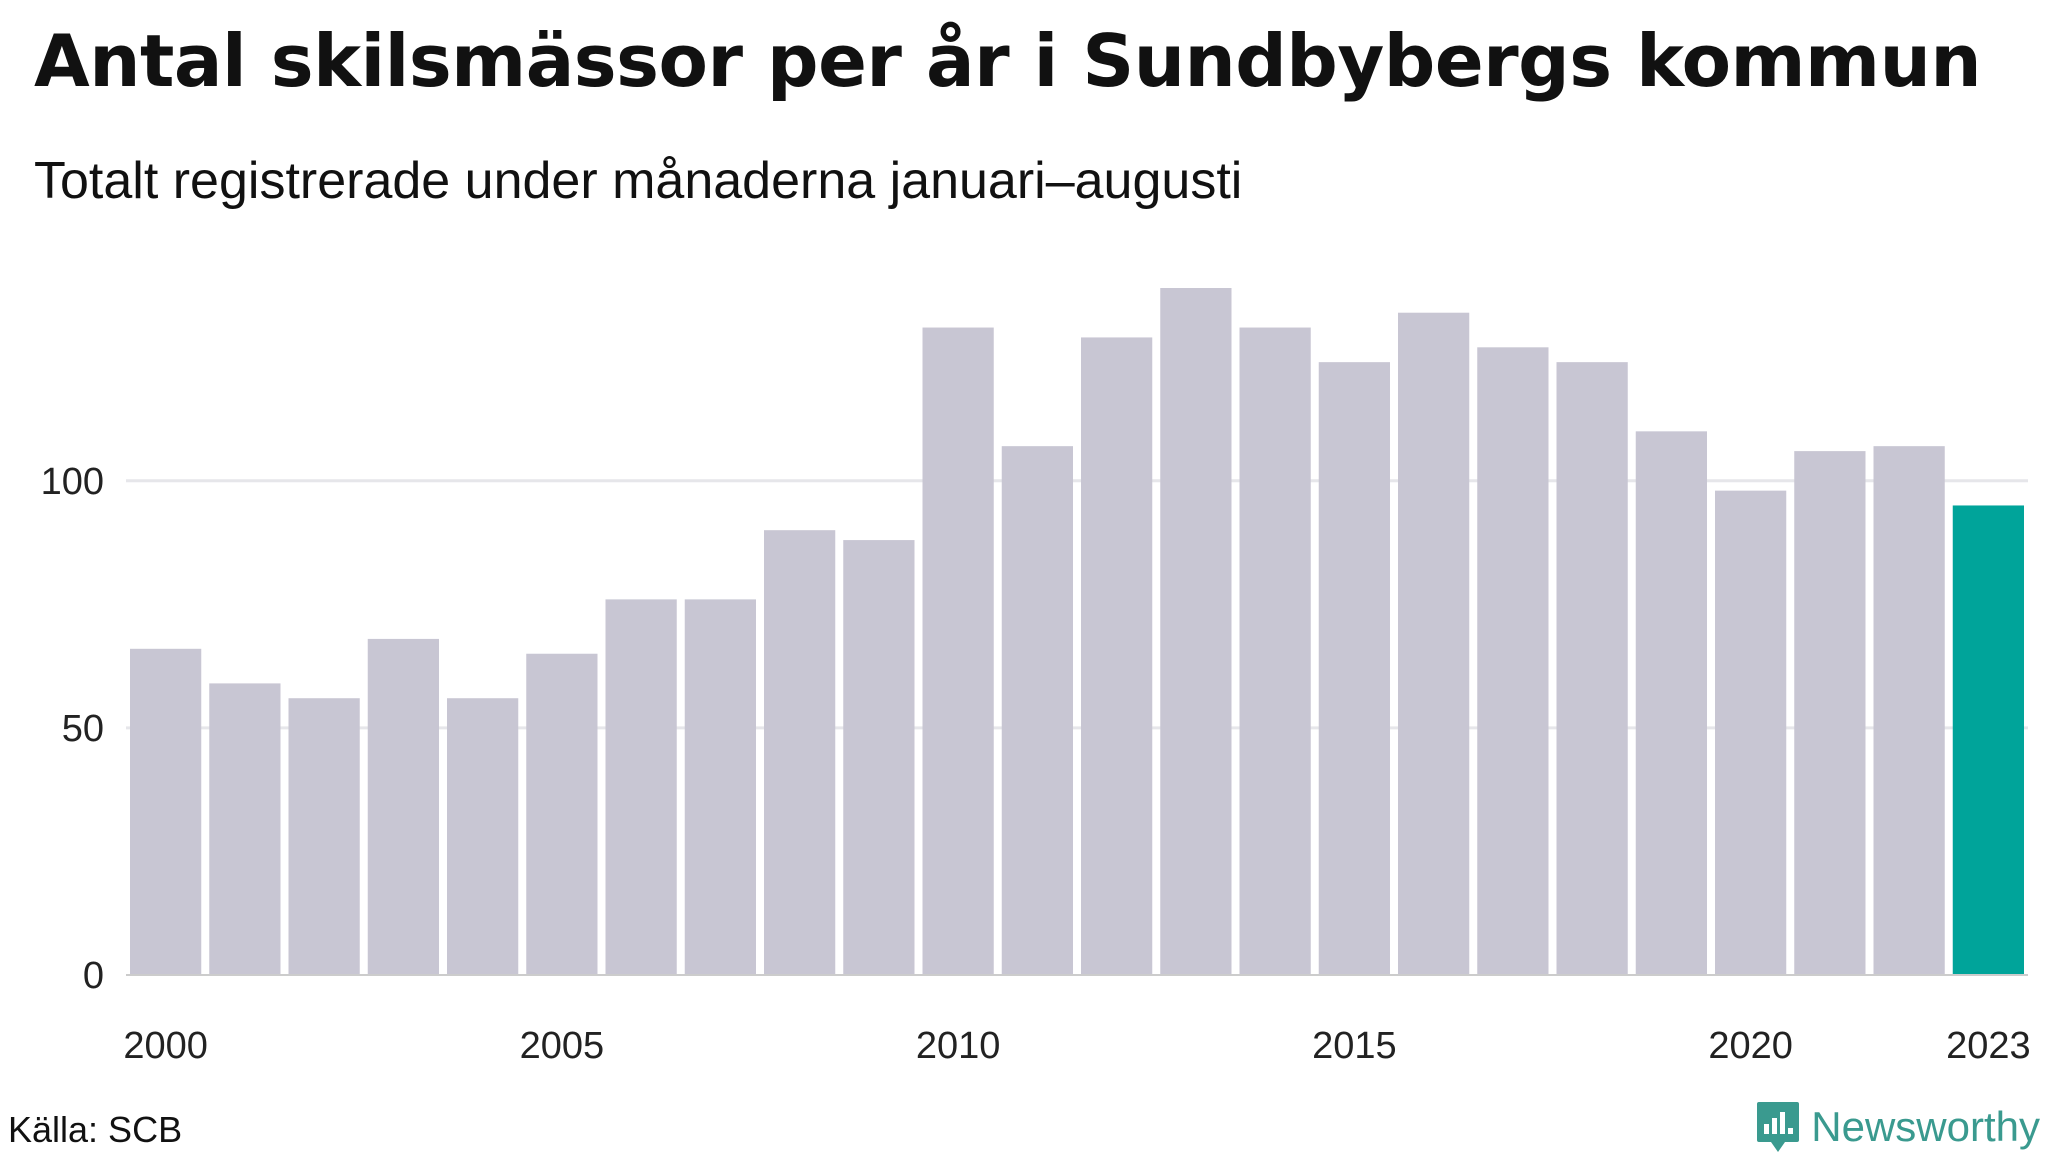  I want to click on bar-2018, so click(1592, 668).